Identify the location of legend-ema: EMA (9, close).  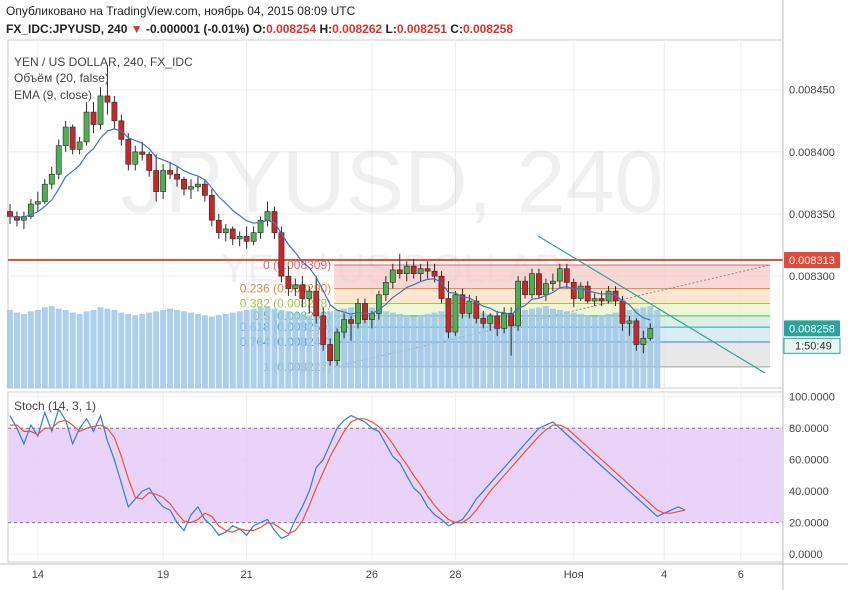
(53, 95).